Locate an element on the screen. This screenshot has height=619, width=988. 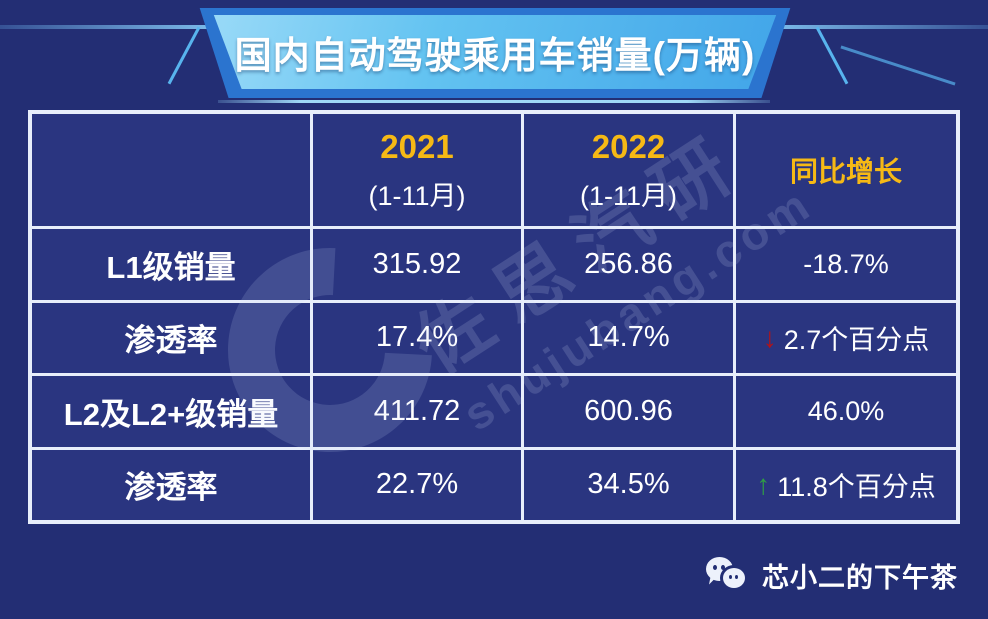
cell-l1-2022: 256.86 is located at coordinates (628, 264).